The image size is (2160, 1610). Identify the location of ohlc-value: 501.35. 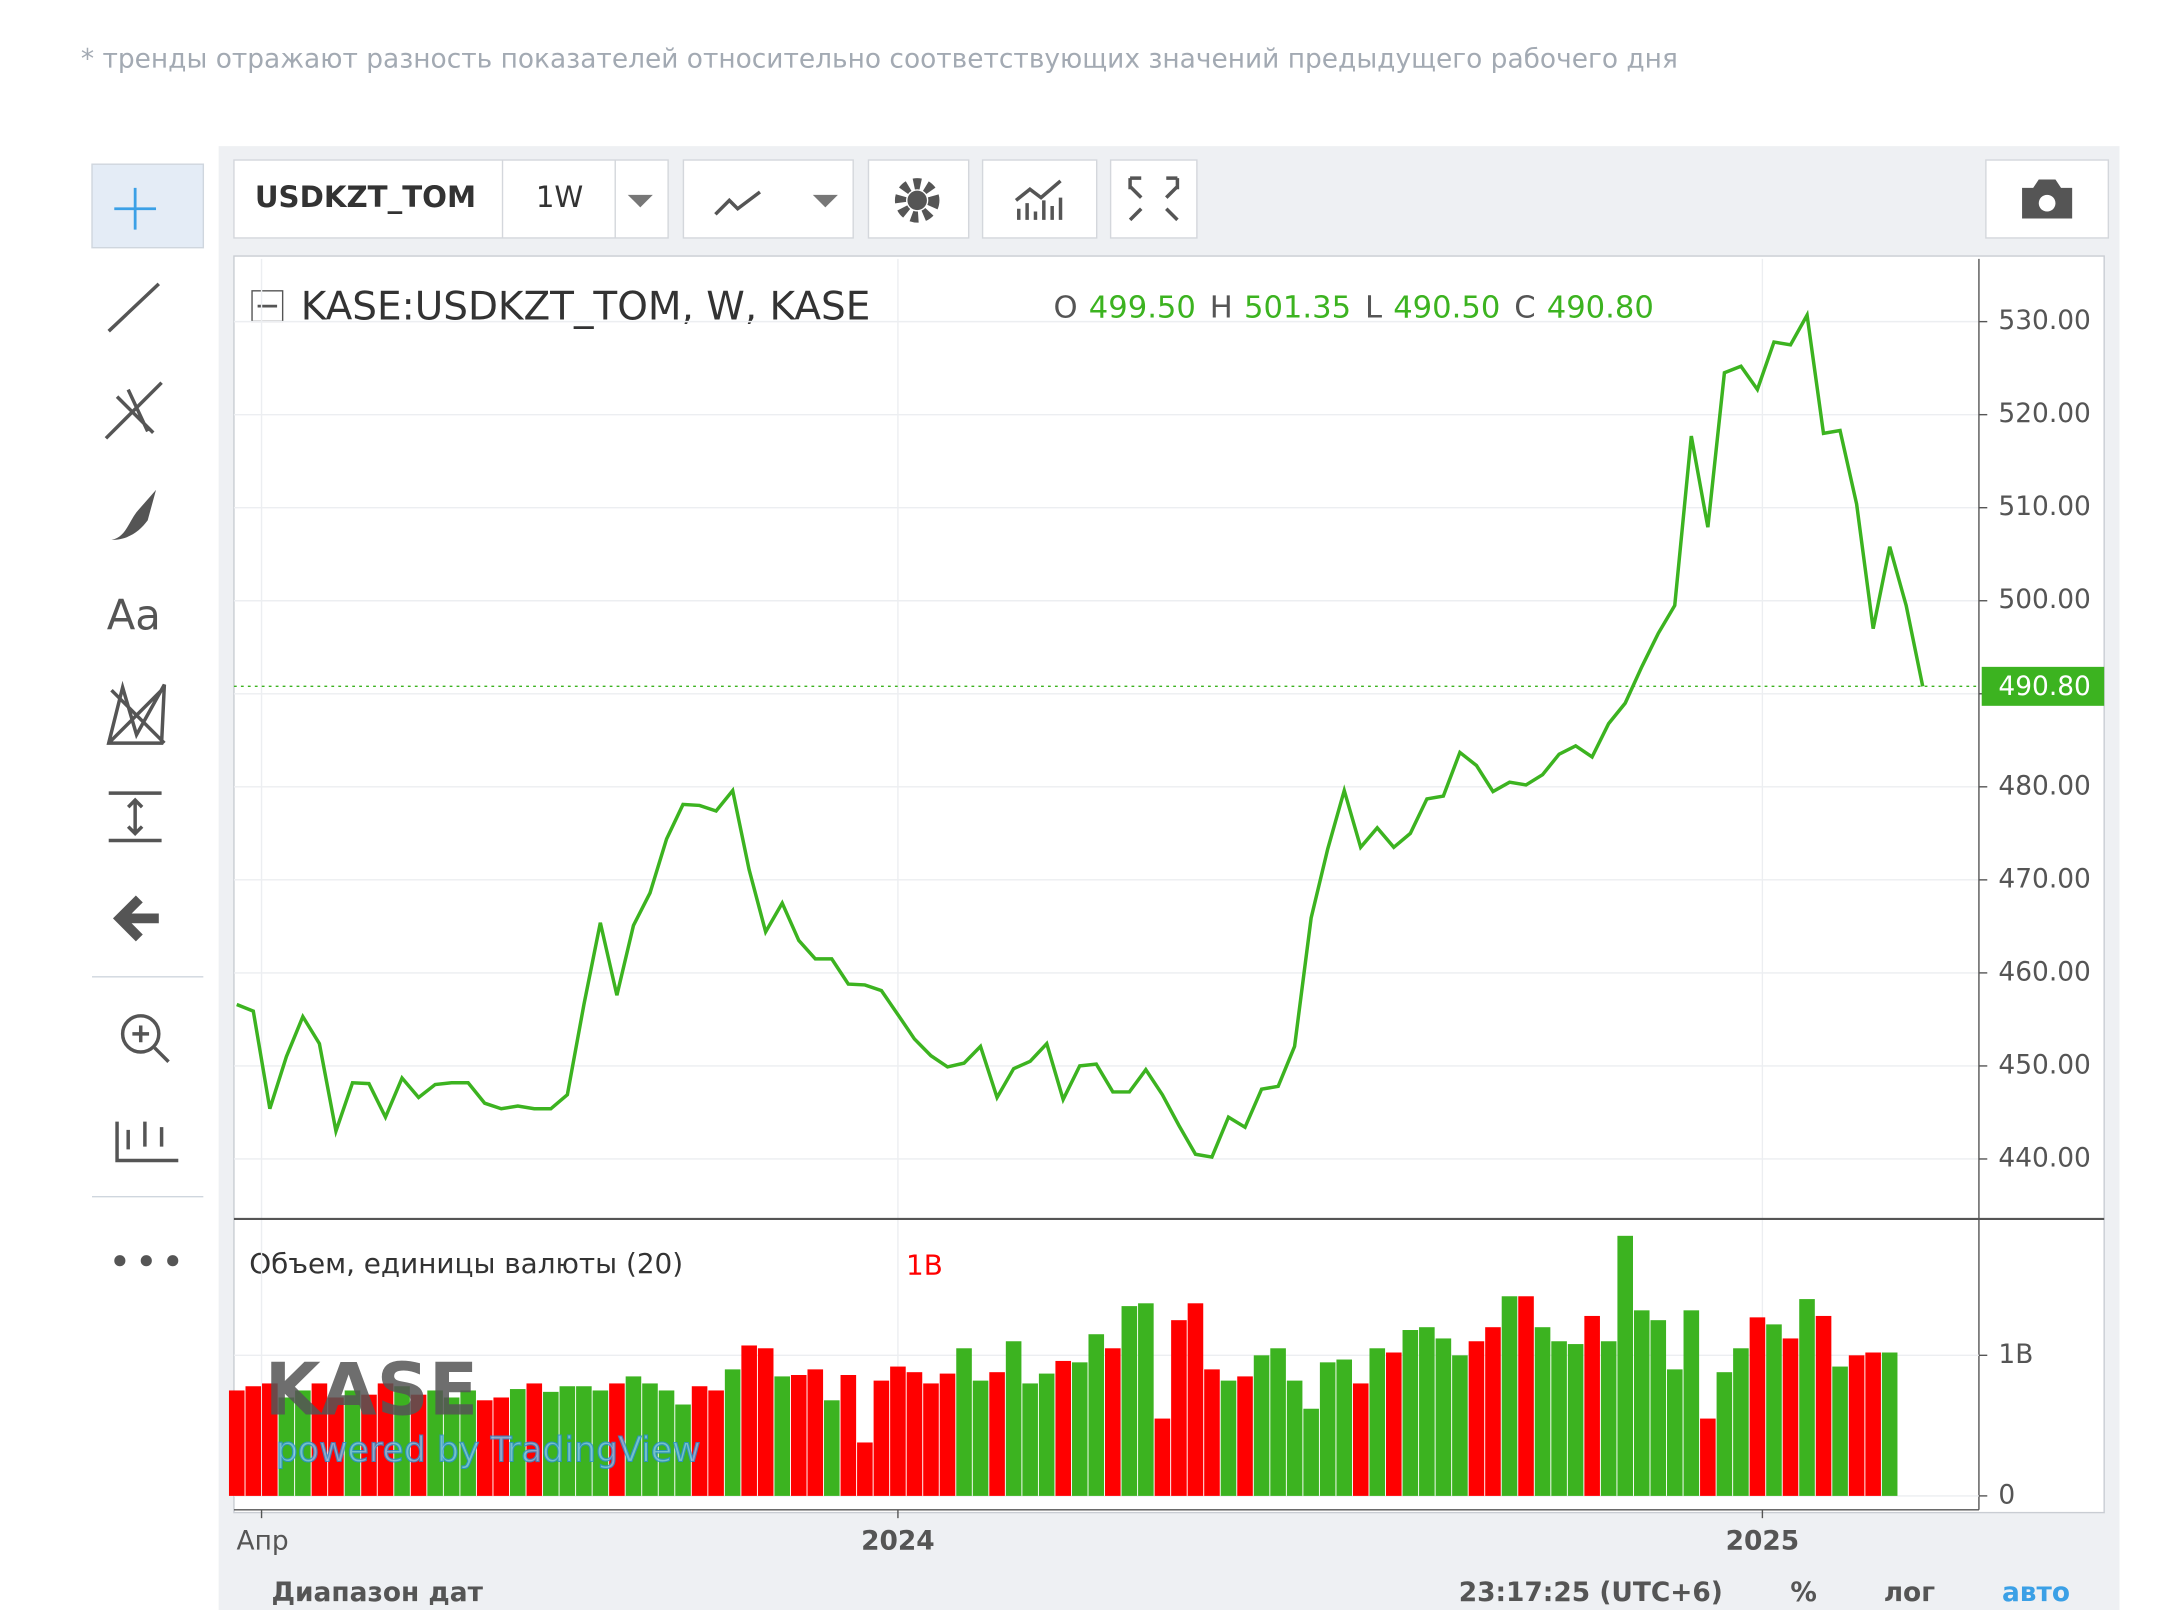
(1297, 307).